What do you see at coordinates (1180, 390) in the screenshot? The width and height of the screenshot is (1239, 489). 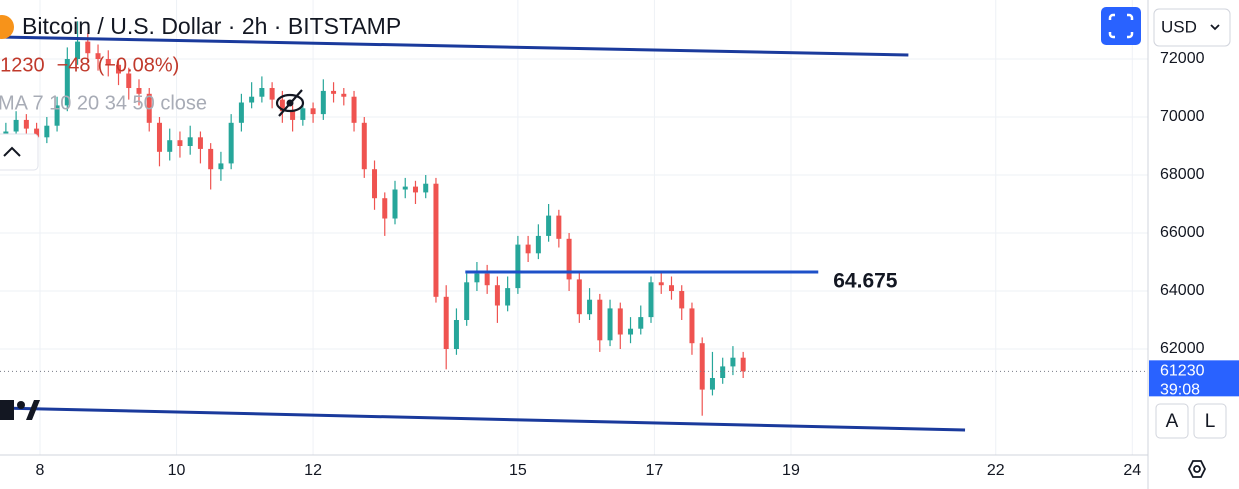 I see `countdown-label: 39:08` at bounding box center [1180, 390].